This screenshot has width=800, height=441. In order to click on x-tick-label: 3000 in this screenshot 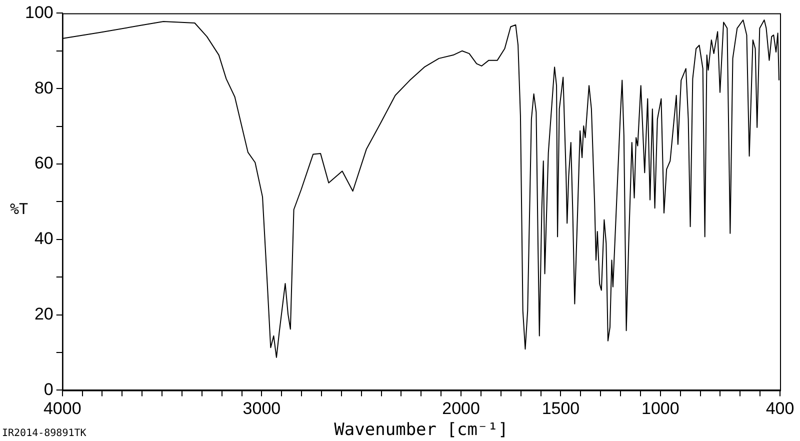, I will do `click(261, 408)`.